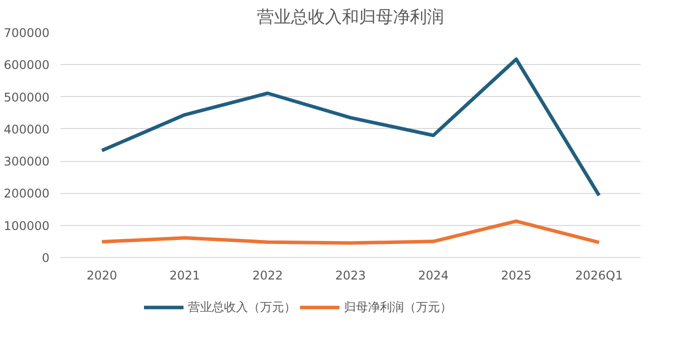 Image resolution: width=689 pixels, height=362 pixels. Describe the element at coordinates (433, 275) in the screenshot. I see `x-tick-label: 2024` at that location.